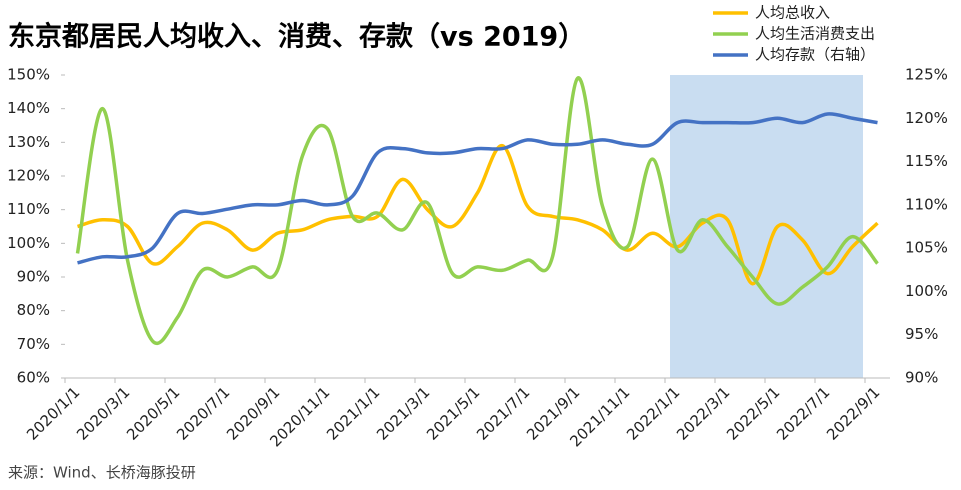  I want to click on y-tick-label: 120%, so click(28, 176).